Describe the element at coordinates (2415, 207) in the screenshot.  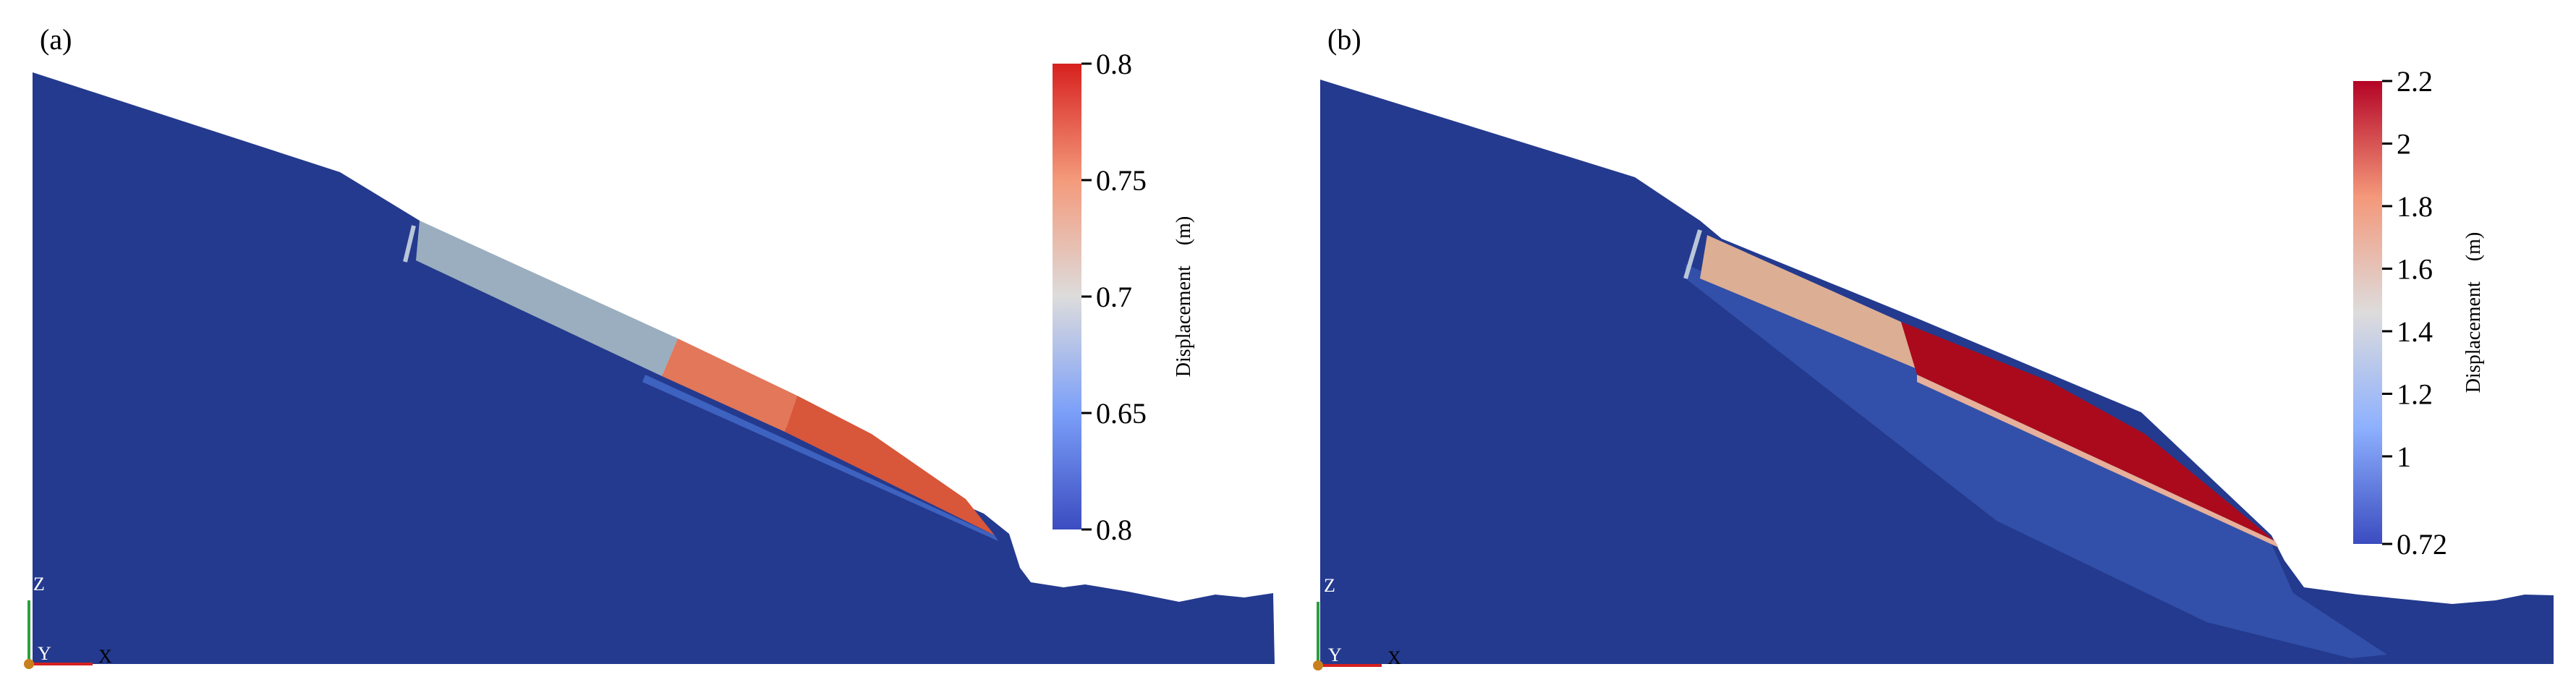
I see `colorbar-tick-label: 1.8` at that location.